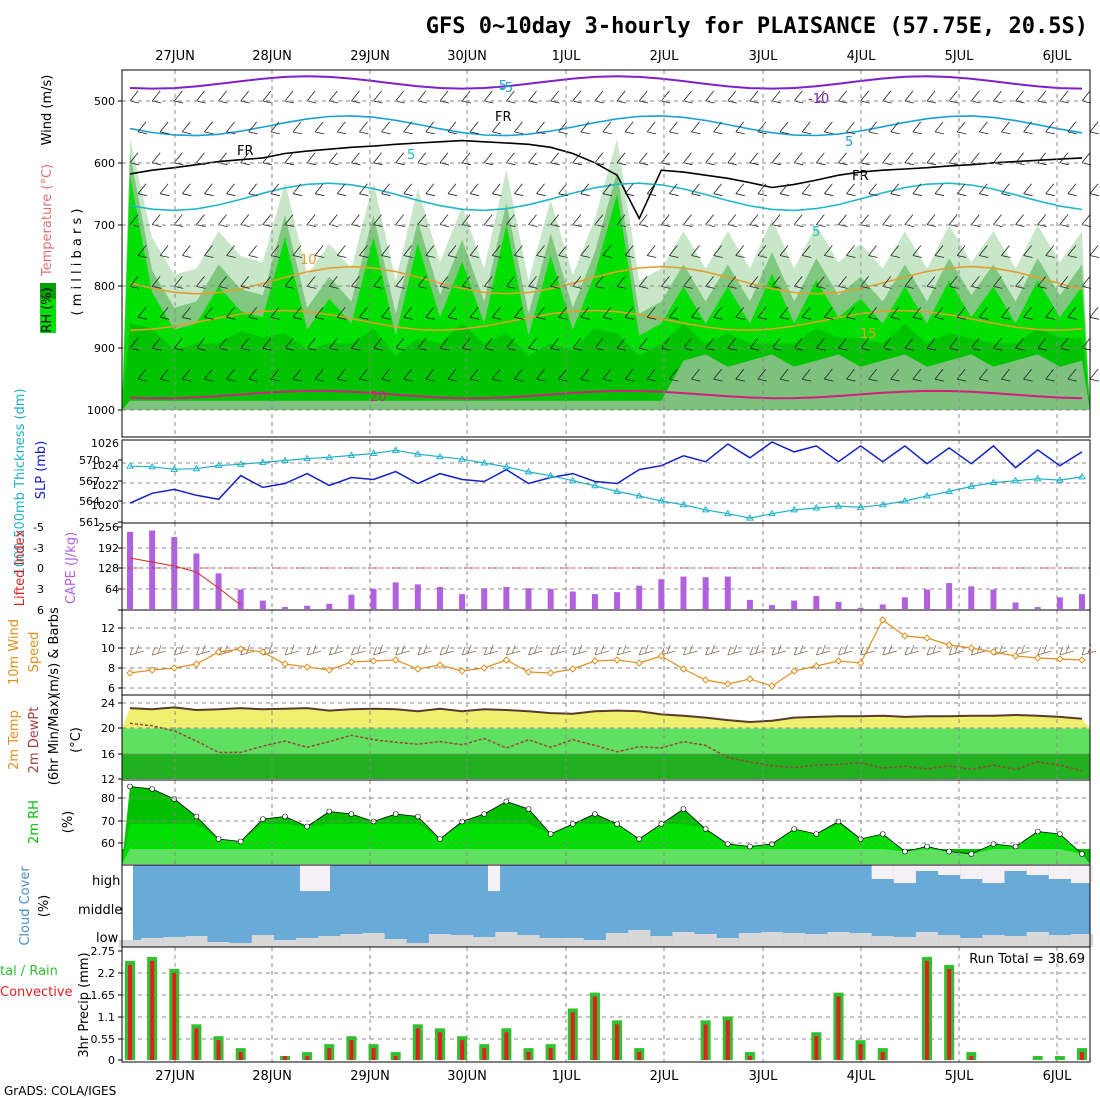 This screenshot has height=1100, width=1100. Describe the element at coordinates (606, 718) in the screenshot. I see `temp-fill` at that location.